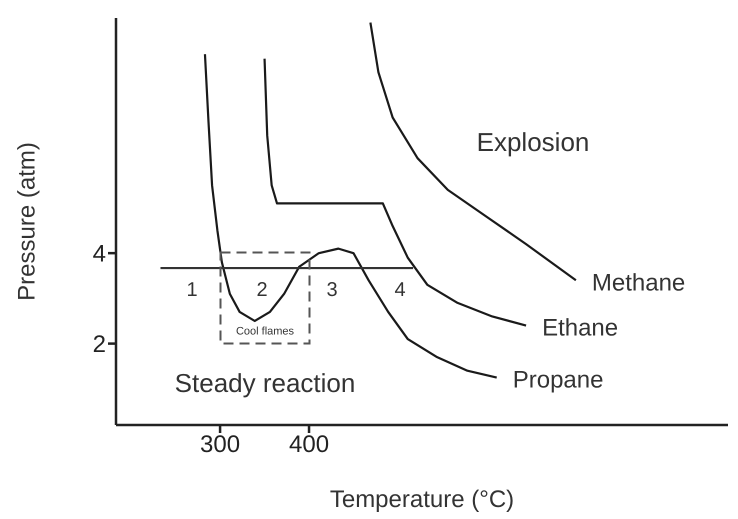  What do you see at coordinates (27, 221) in the screenshot?
I see `y-axis-title: Pressure (atm)` at bounding box center [27, 221].